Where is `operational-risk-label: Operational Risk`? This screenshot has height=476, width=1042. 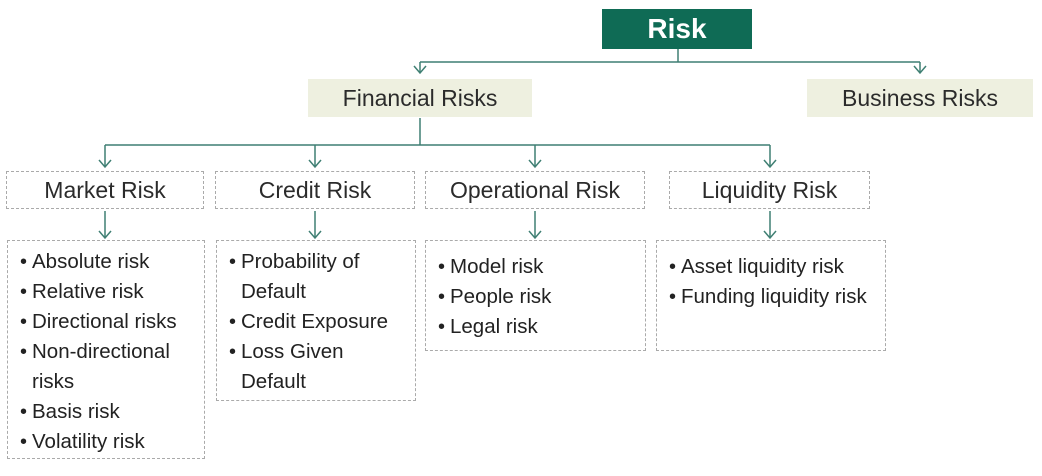
operational-risk-label: Operational Risk is located at coordinates (535, 189).